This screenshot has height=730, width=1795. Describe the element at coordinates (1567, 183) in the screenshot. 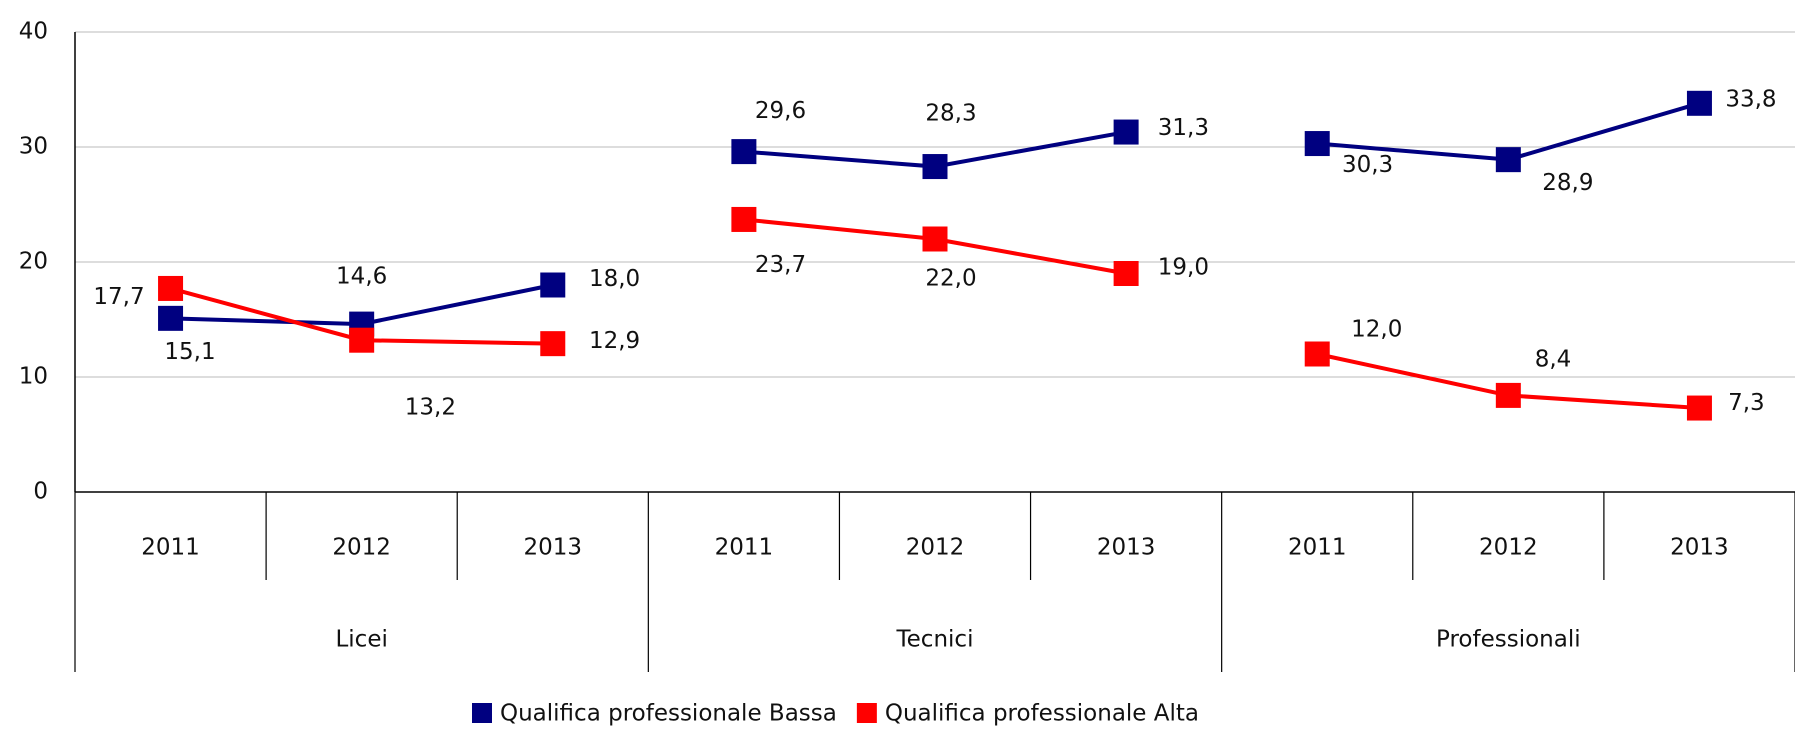

I see `data-label: 28,9` at that location.